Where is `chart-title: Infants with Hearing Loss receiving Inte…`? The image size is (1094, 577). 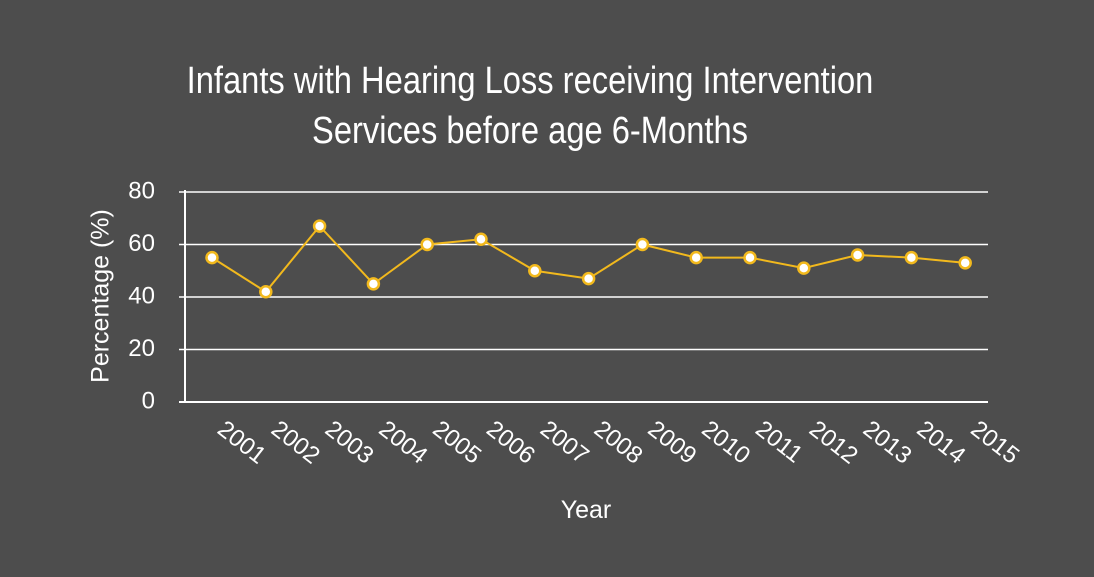
chart-title: Infants with Hearing Loss receiving Inte… is located at coordinates (530, 106).